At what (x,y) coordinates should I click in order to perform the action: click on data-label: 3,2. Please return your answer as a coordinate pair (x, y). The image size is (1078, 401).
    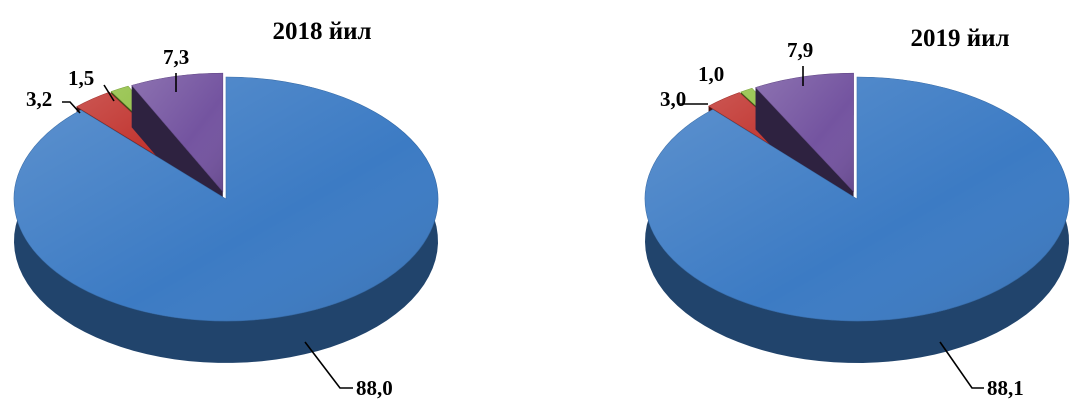
    Looking at the image, I should click on (39, 99).